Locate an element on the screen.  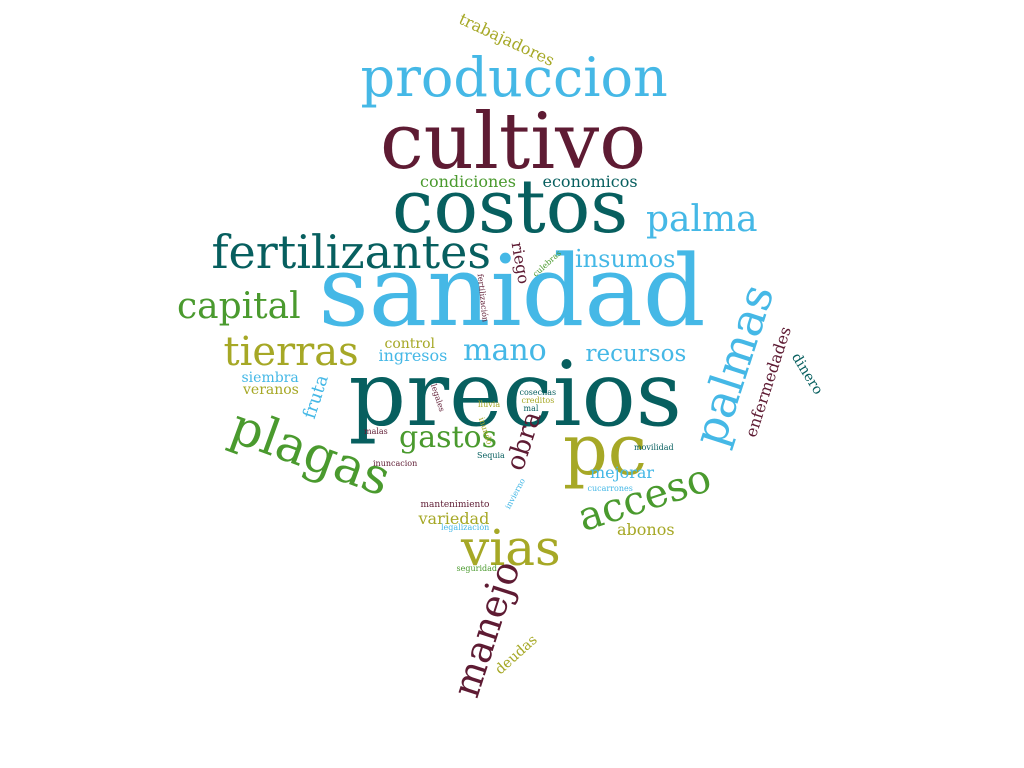
word-mejorar: mejorar is located at coordinates (622, 472).